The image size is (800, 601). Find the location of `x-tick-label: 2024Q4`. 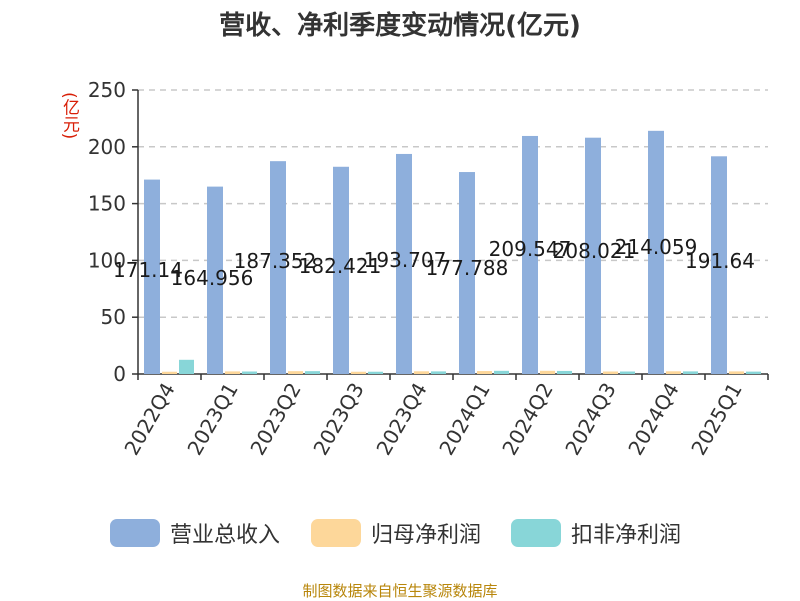

x-tick-label: 2024Q4 is located at coordinates (653, 419).